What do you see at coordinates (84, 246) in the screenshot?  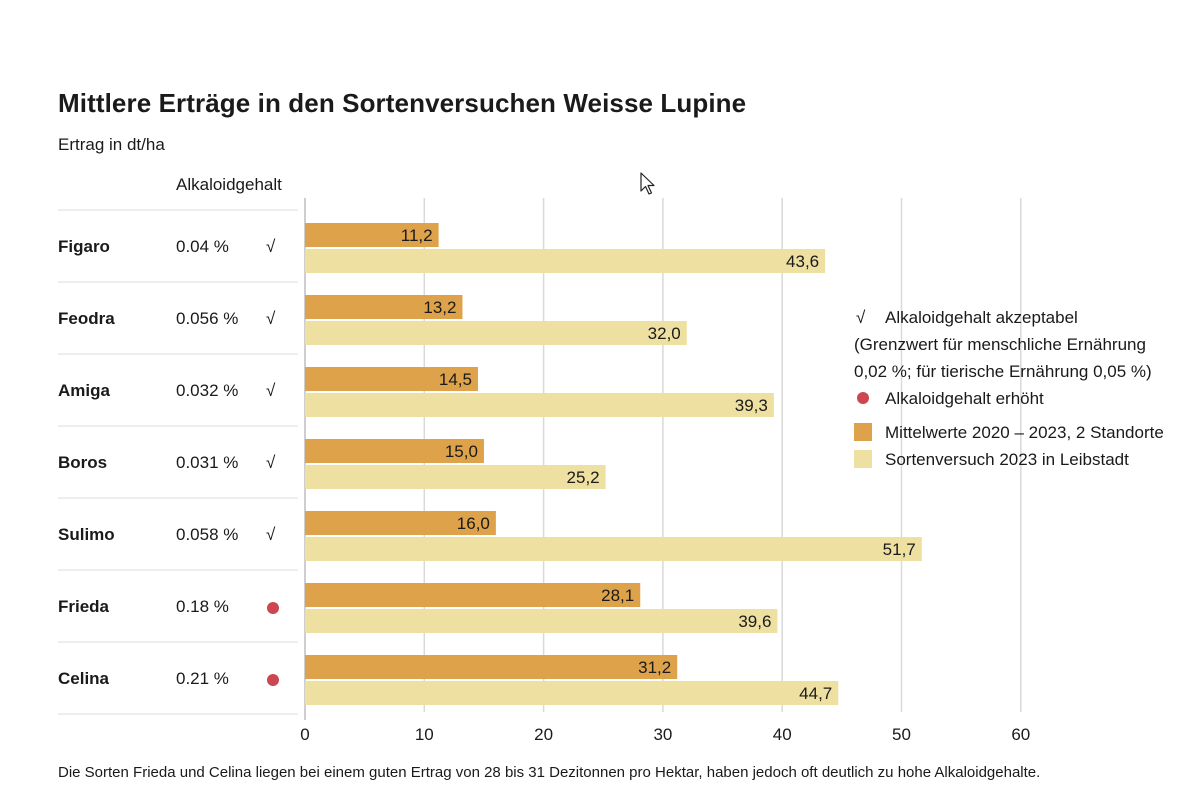 I see `category-label: Figaro` at bounding box center [84, 246].